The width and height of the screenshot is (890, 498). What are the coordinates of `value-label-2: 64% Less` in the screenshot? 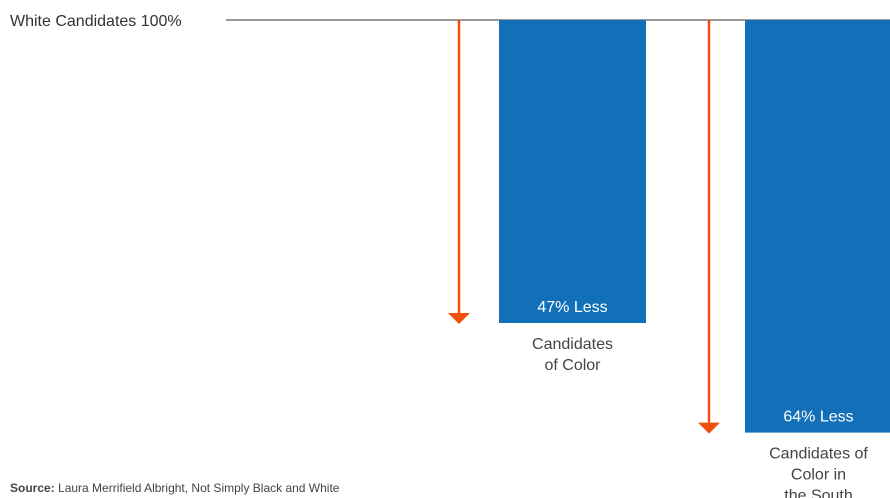 It's located at (818, 417).